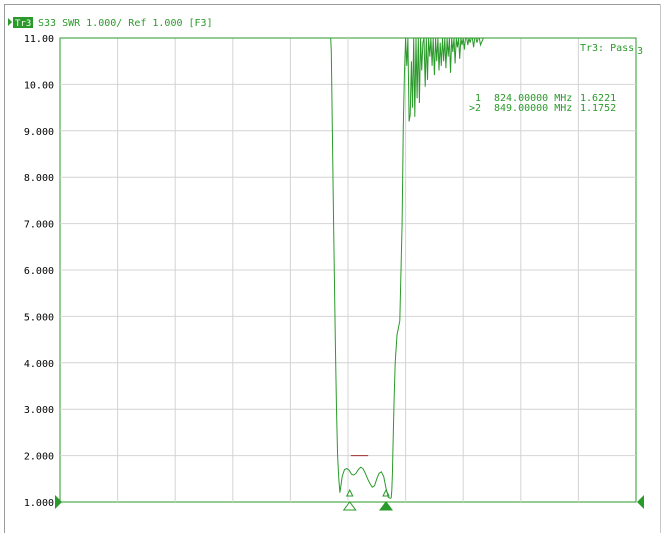 The height and width of the screenshot is (533, 662). I want to click on pass-status: Tr3: Pass, so click(607, 48).